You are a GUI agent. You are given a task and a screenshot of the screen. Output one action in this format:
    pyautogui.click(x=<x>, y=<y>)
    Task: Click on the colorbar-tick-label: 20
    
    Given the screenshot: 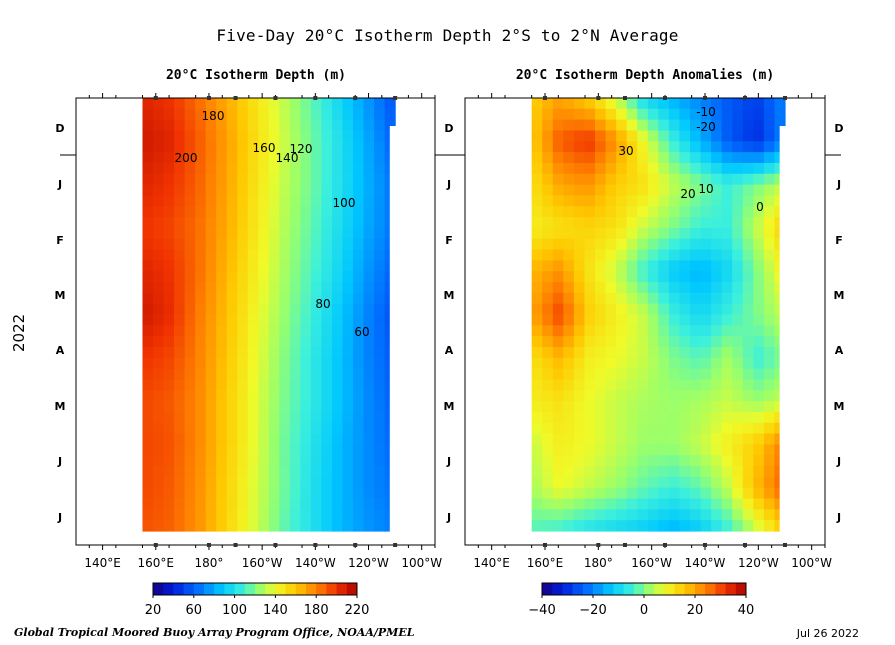 What is the action you would take?
    pyautogui.click(x=695, y=610)
    